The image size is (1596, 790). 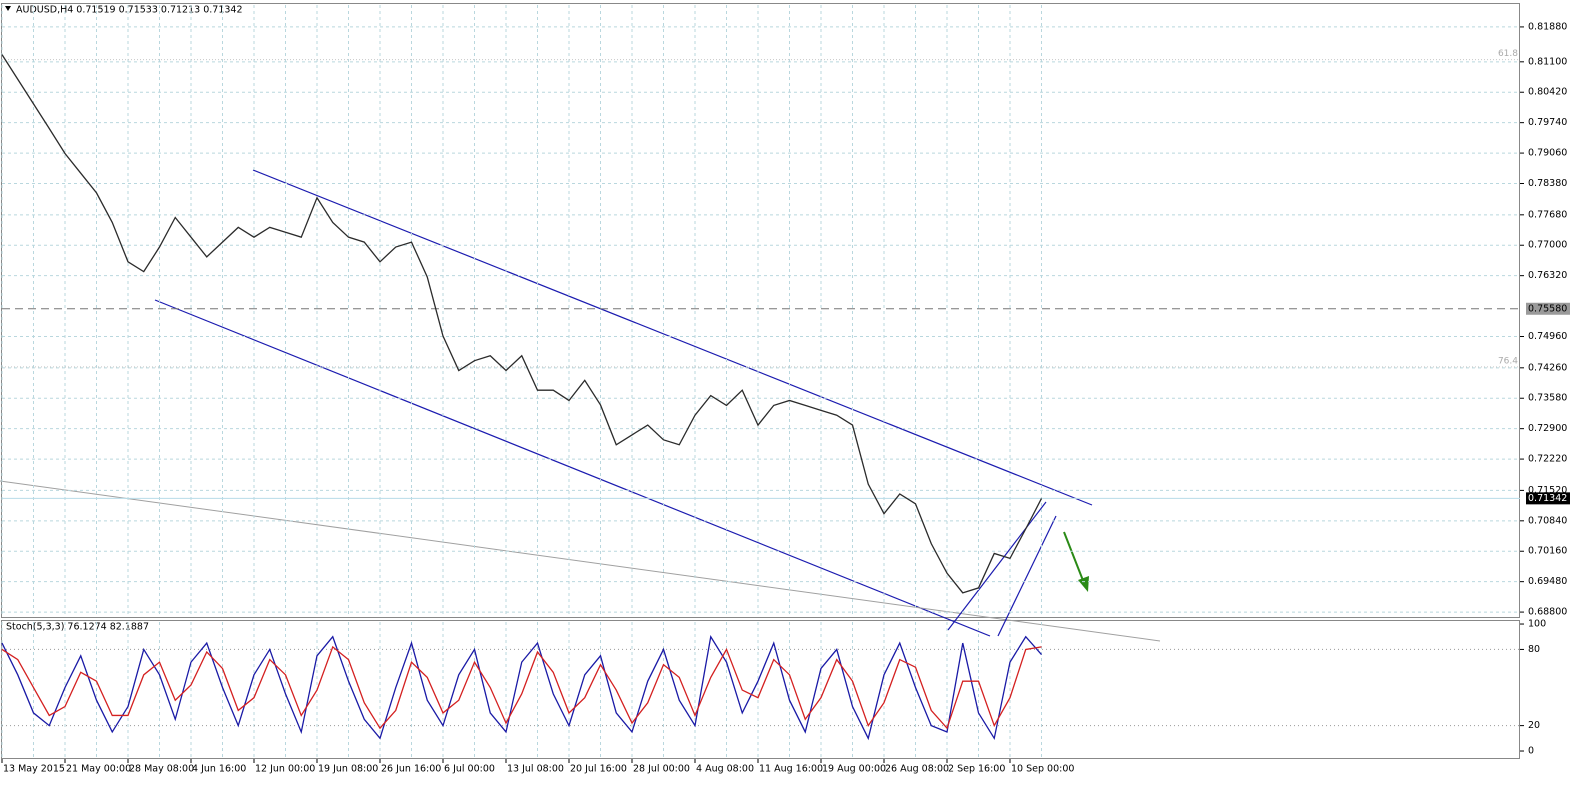 I want to click on y-tick-label: 0.73580, so click(x=1547, y=398).